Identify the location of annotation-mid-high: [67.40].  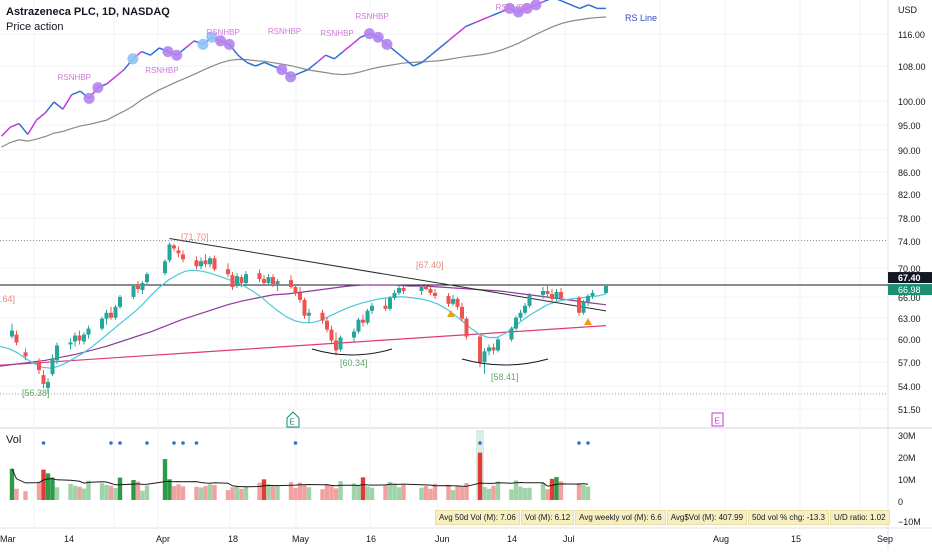
(430, 265).